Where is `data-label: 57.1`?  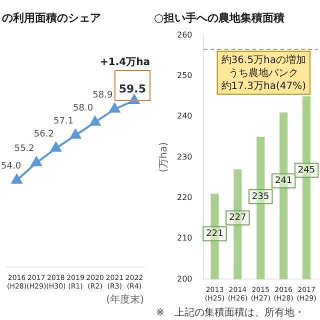 data-label: 57.1 is located at coordinates (63, 121).